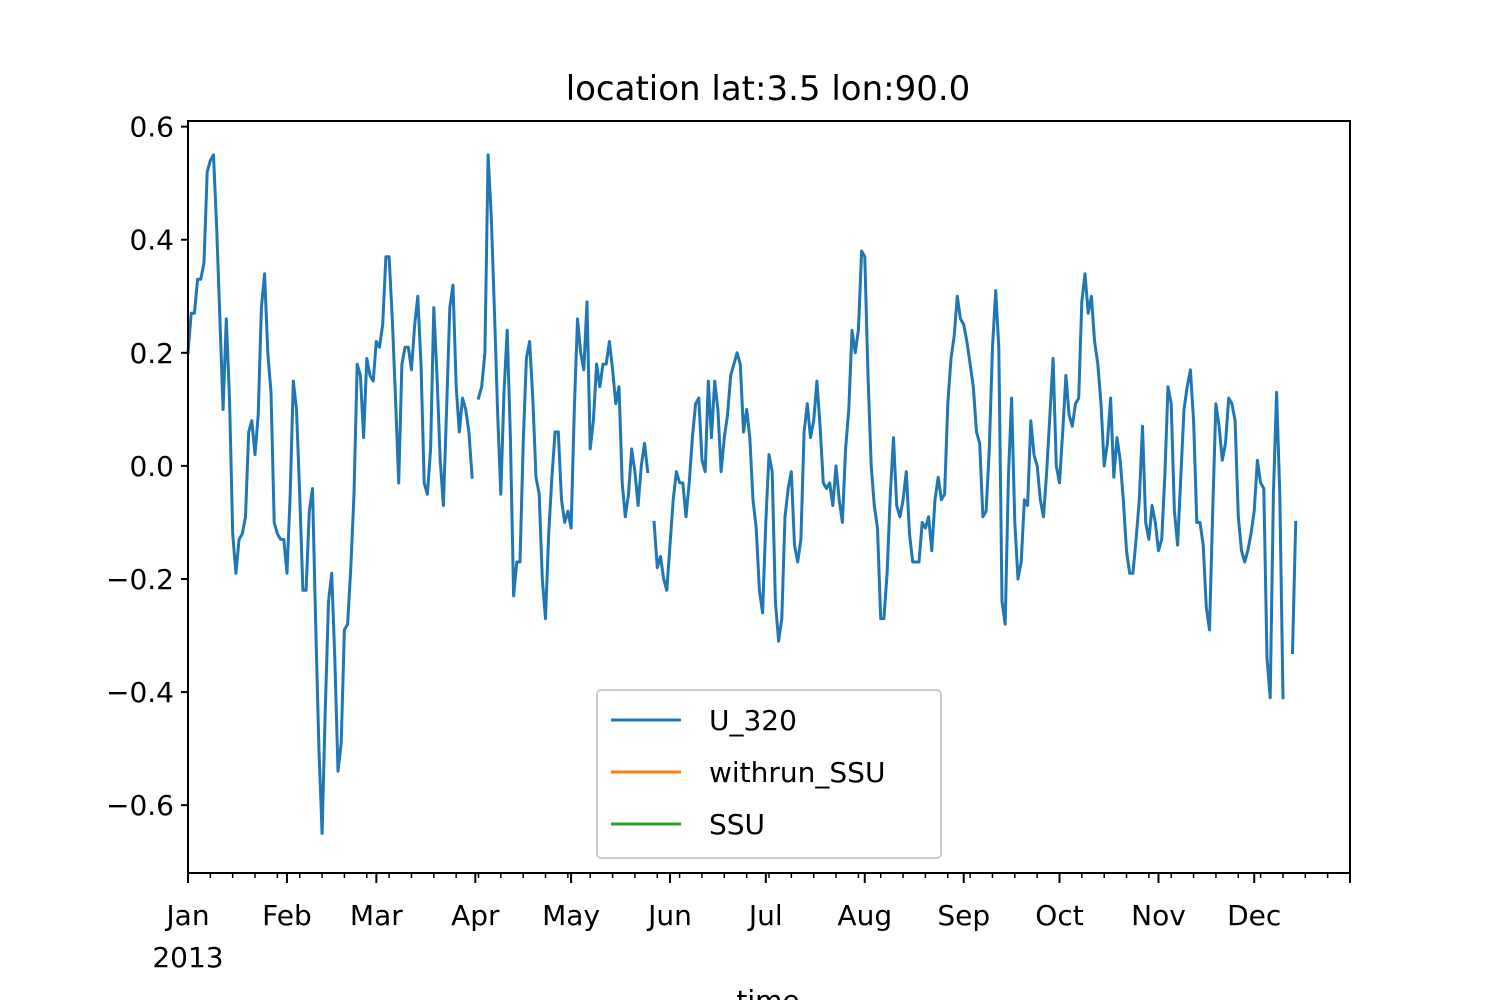 The width and height of the screenshot is (1500, 1000). Describe the element at coordinates (140, 692) in the screenshot. I see `y-tick-label: −0.4` at that location.